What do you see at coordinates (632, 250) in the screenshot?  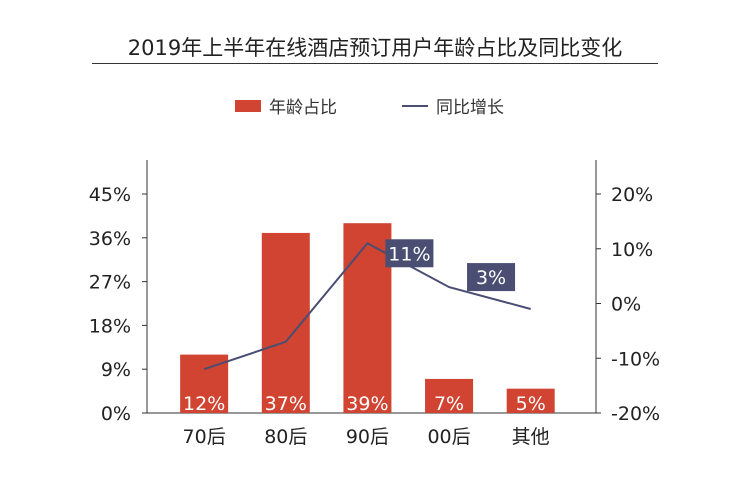 I see `right-tick-label: 10%` at bounding box center [632, 250].